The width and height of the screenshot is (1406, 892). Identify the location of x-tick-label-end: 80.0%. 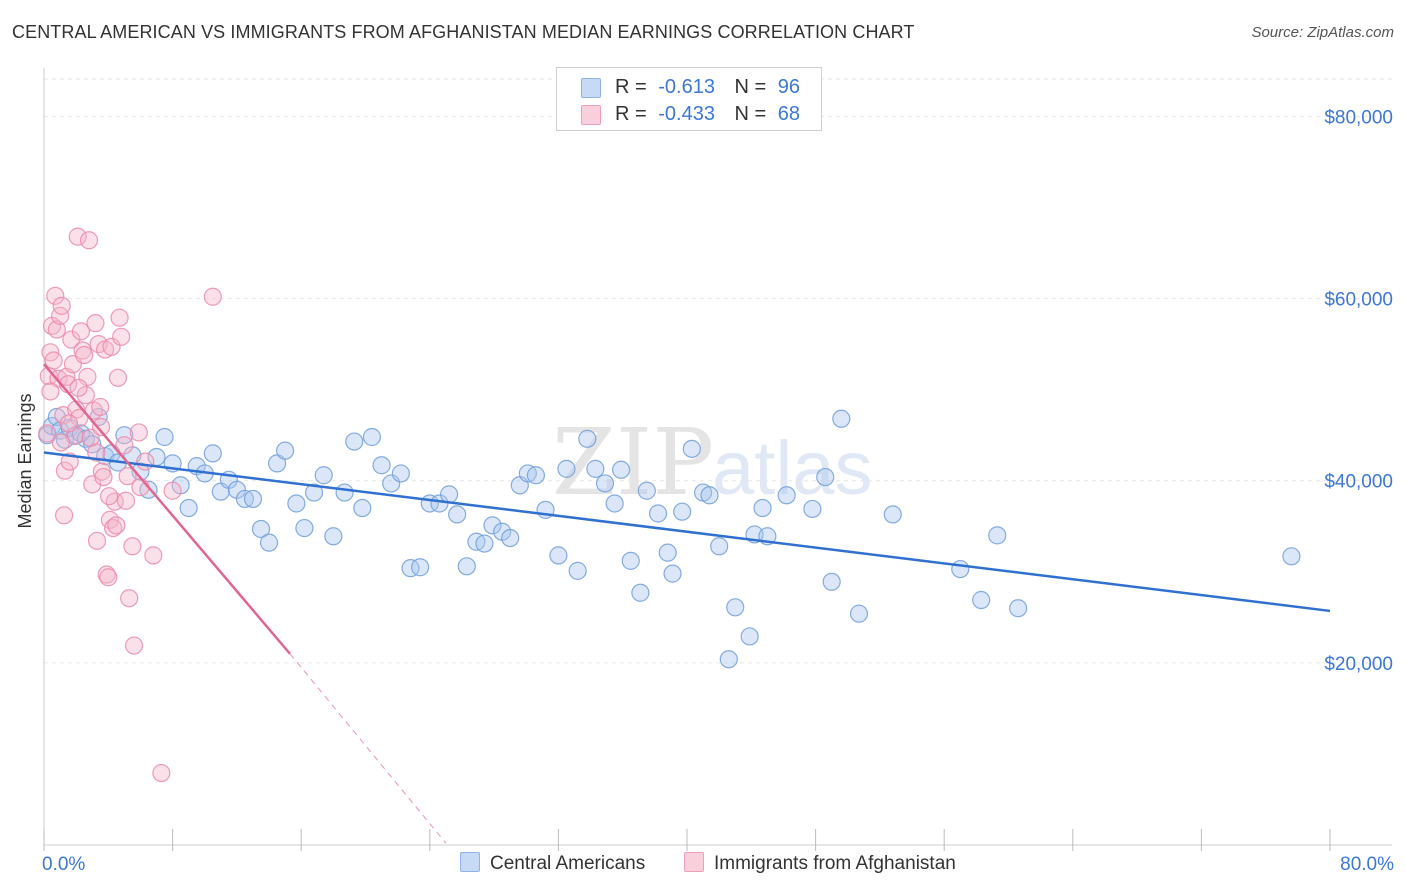
(1367, 864).